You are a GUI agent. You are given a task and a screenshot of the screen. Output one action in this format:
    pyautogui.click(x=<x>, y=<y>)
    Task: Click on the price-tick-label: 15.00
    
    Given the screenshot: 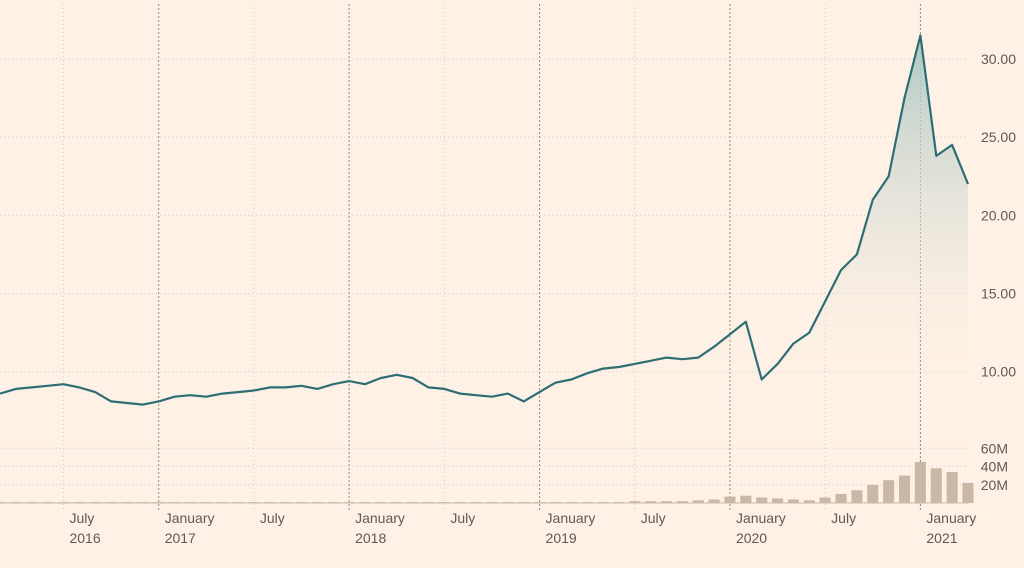 What is the action you would take?
    pyautogui.click(x=998, y=294)
    